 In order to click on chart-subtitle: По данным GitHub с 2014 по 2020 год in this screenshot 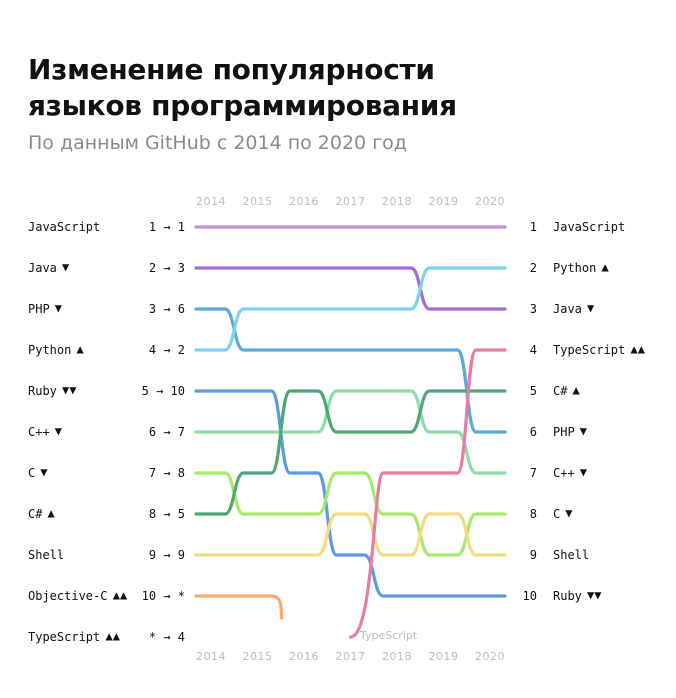, I will do `click(217, 143)`.